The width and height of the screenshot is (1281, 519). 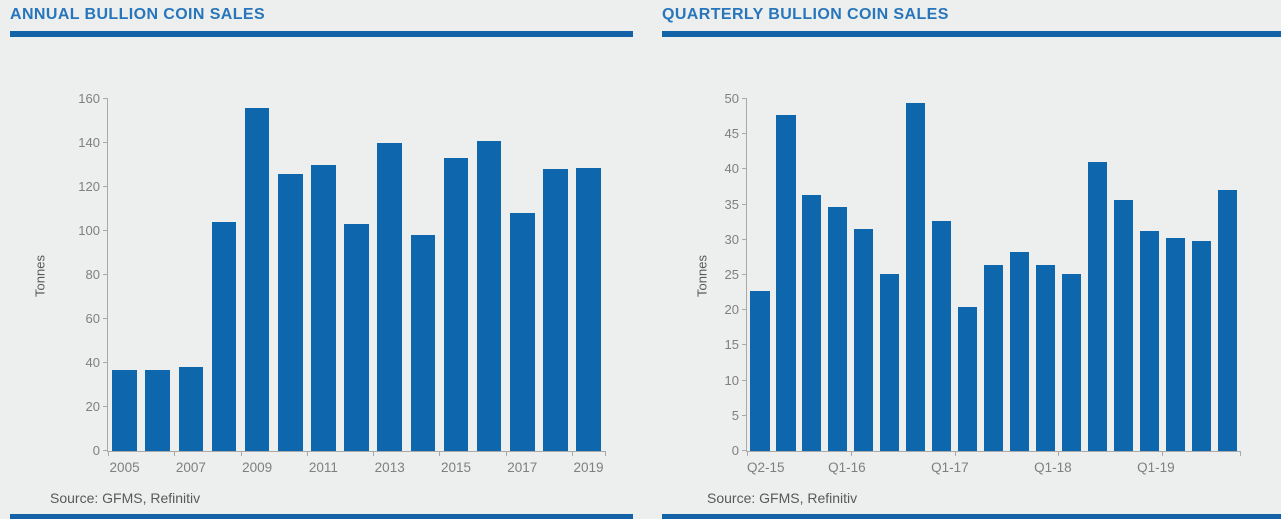 What do you see at coordinates (847, 467) in the screenshot?
I see `x-tick-label: Q1-16` at bounding box center [847, 467].